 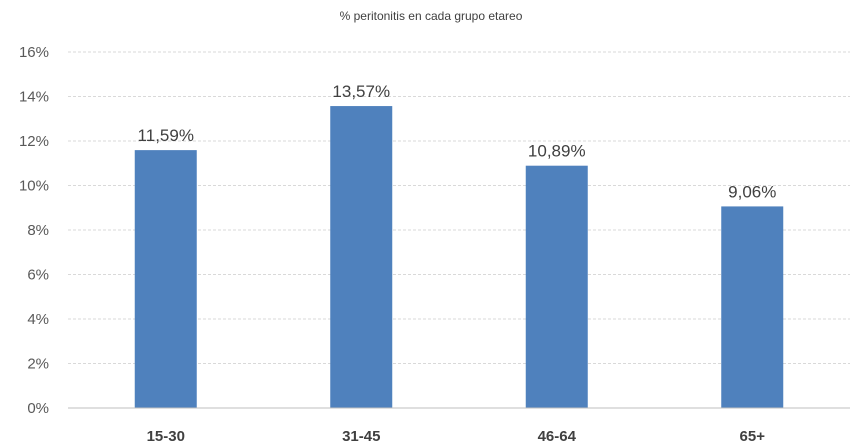 What do you see at coordinates (38, 319) in the screenshot?
I see `y-tick-label: 4%` at bounding box center [38, 319].